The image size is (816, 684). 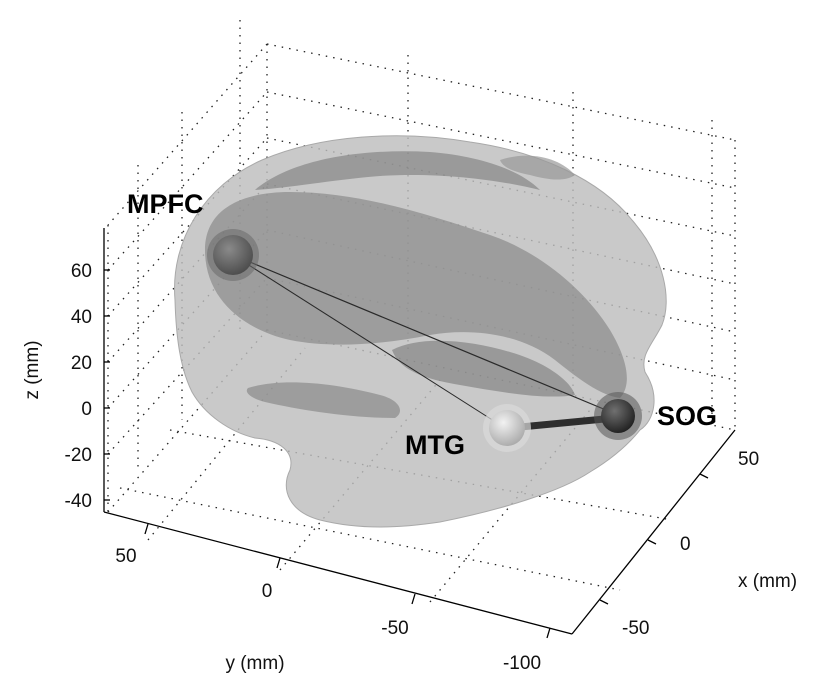 I want to click on x-axis-label: x (mm), so click(x=767, y=581).